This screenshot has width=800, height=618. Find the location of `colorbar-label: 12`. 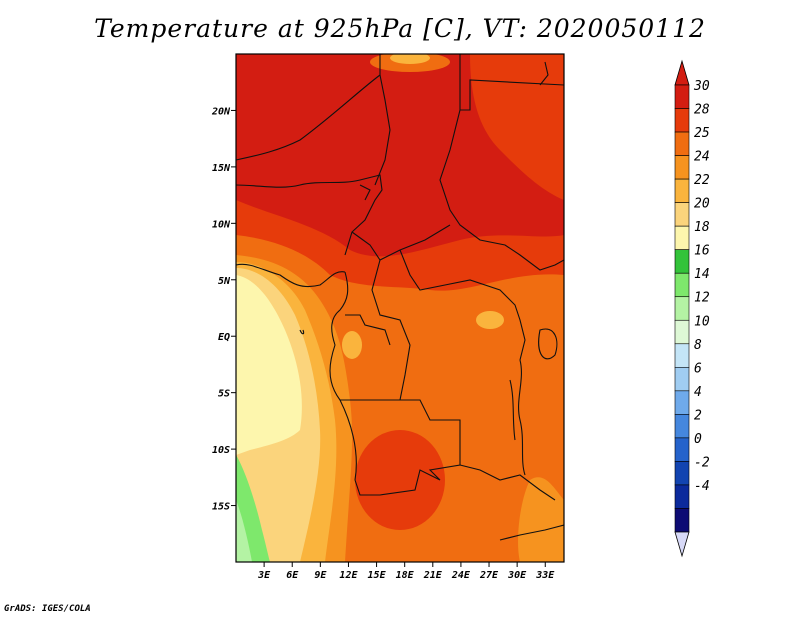

colorbar-label: 12 is located at coordinates (702, 298).